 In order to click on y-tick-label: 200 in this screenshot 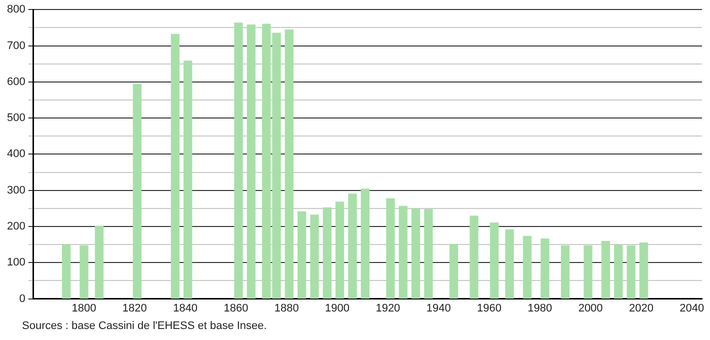, I will do `click(16, 226)`.